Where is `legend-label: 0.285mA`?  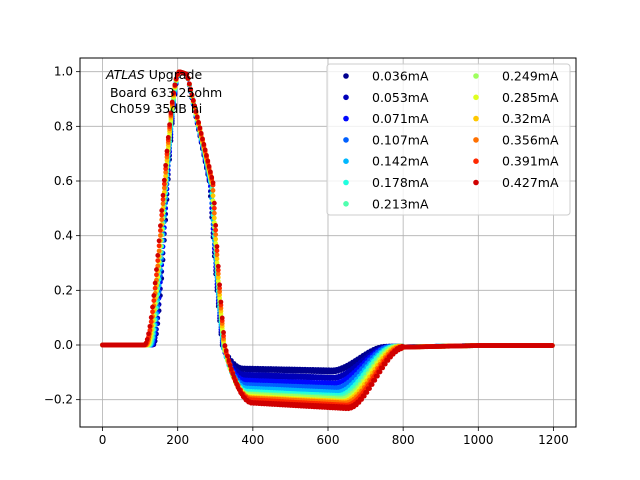
legend-label: 0.285mA is located at coordinates (530, 97).